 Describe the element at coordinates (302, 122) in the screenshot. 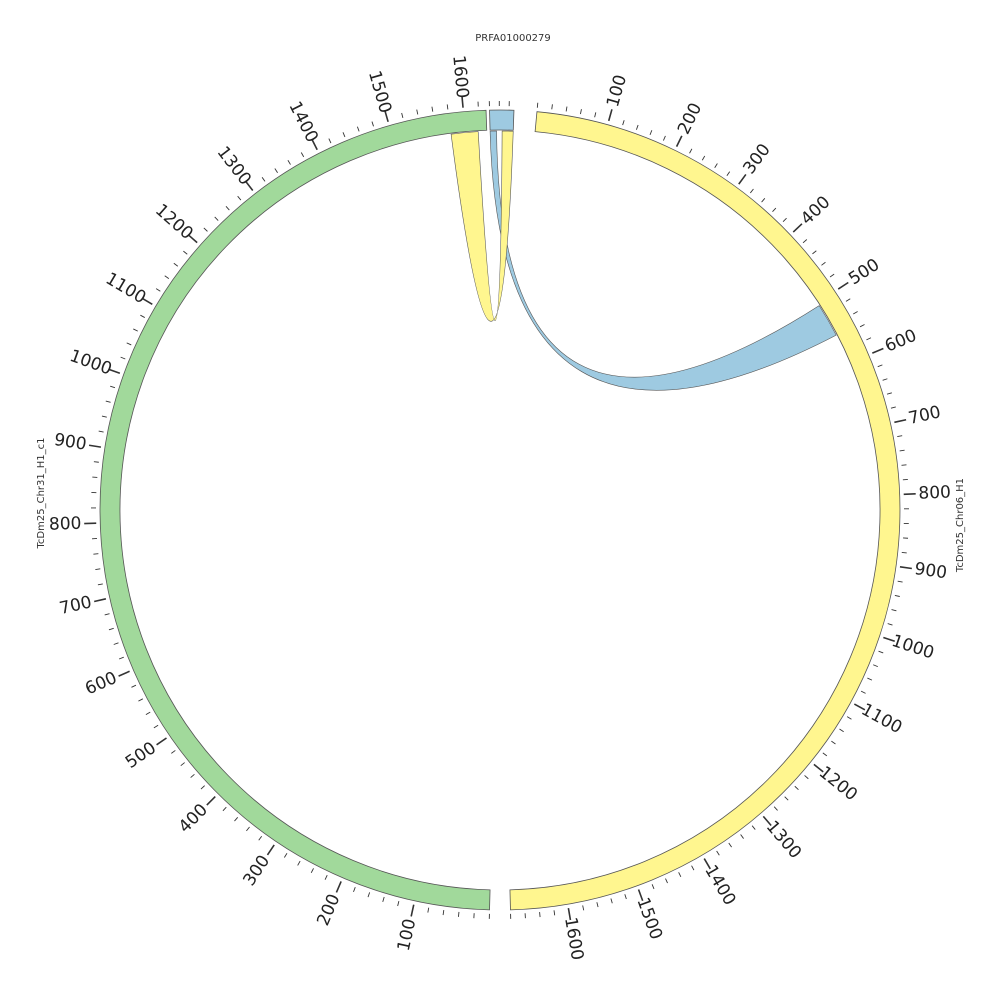

I see `tick-label-chr31: 1400` at that location.